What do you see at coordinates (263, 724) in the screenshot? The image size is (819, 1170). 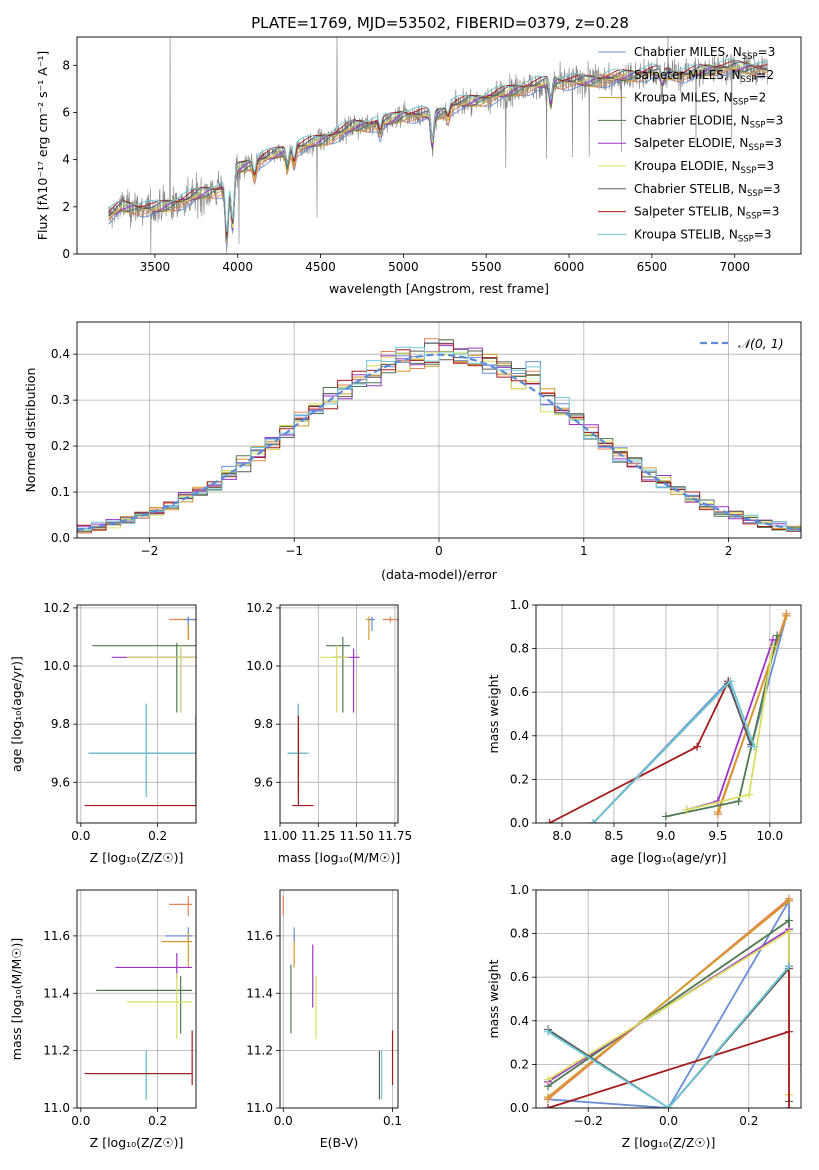 I see `y-tick-label: 9.8` at bounding box center [263, 724].